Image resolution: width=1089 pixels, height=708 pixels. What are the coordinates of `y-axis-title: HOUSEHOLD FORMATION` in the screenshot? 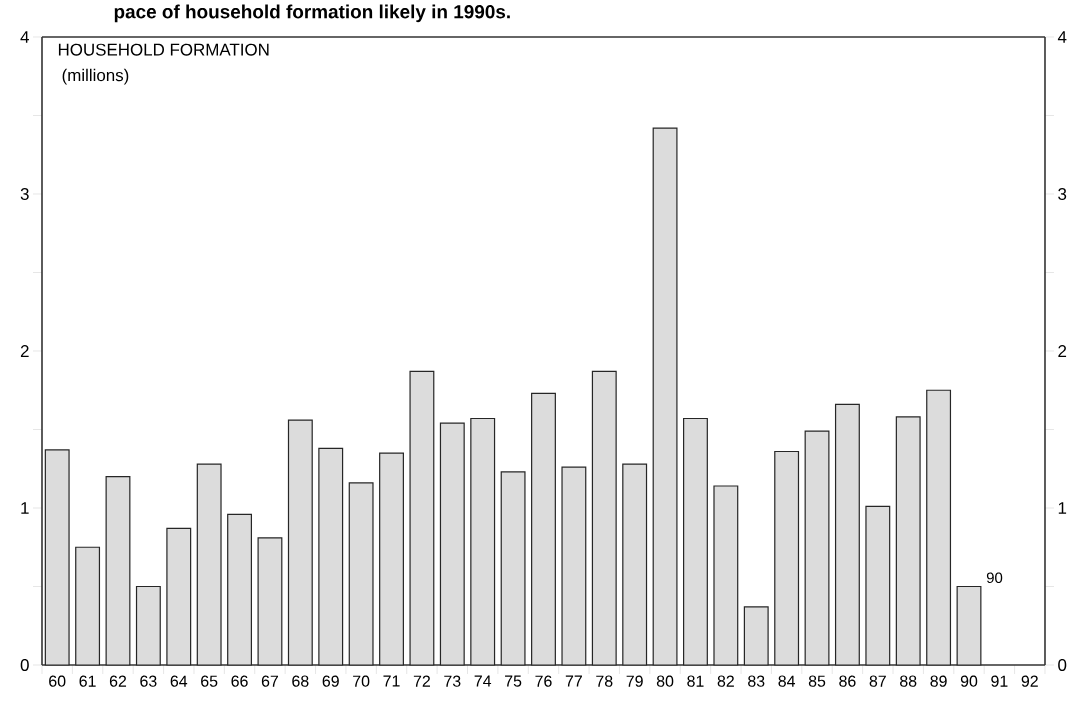 It's located at (163, 49).